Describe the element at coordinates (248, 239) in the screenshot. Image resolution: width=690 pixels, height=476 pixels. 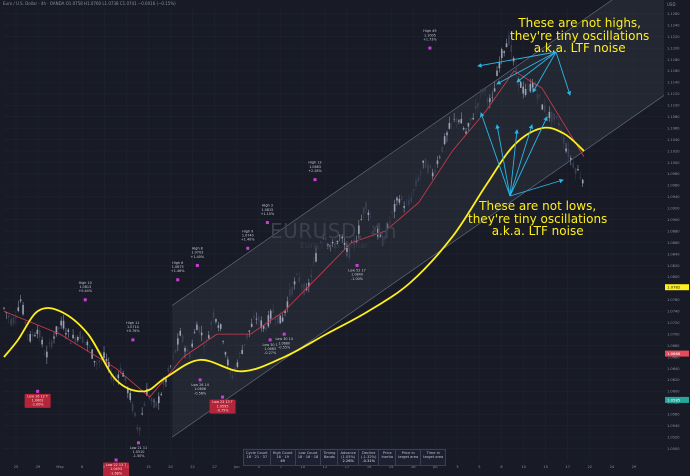
I see `pivot-high-label: High 91.0740+1.40%` at that location.